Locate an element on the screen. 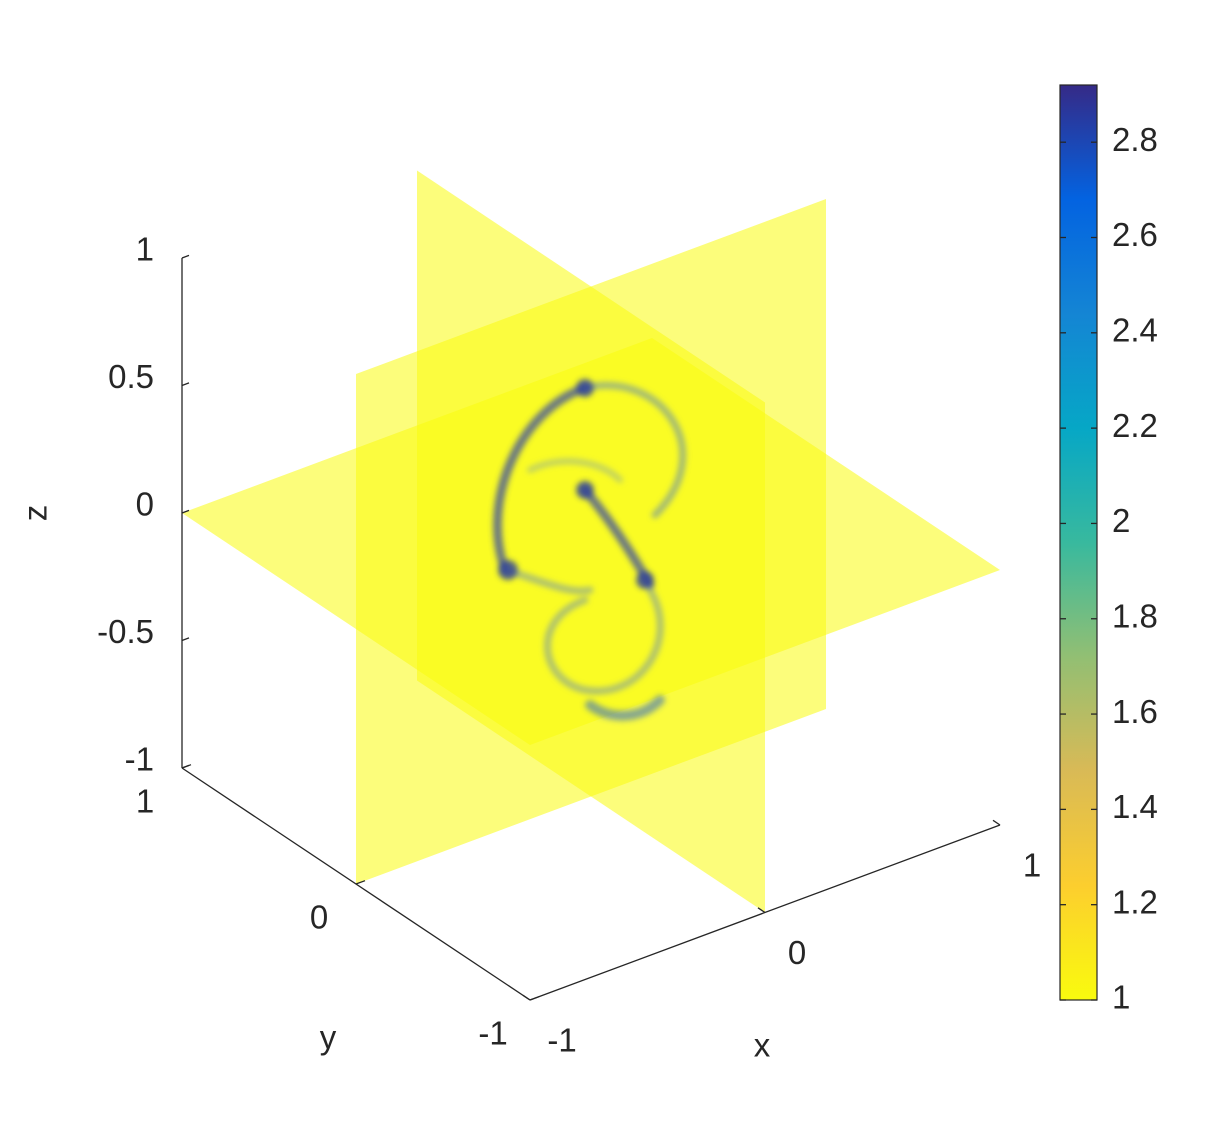 The width and height of the screenshot is (1219, 1130). colorbar-tick-label: 1.4 is located at coordinates (1135, 806).